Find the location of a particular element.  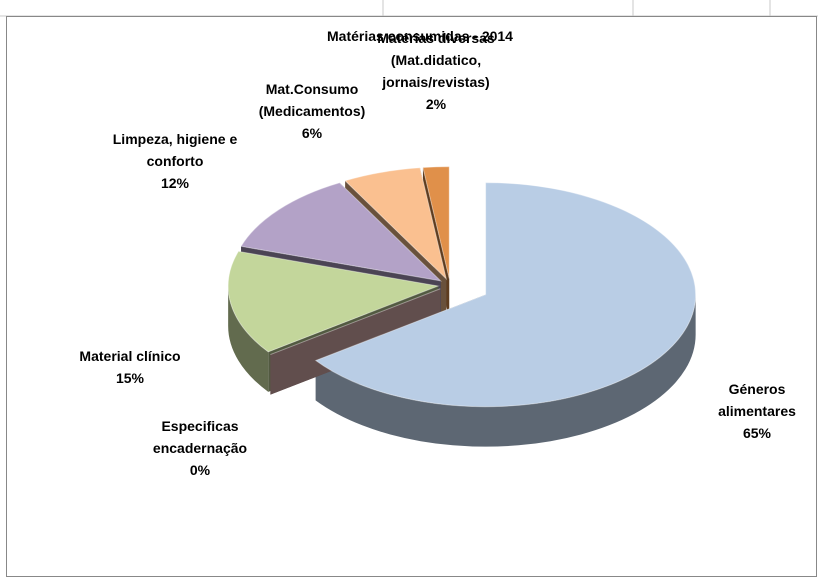

data-label: Limpeza, higiene e conforto 12% is located at coordinates (175, 161).